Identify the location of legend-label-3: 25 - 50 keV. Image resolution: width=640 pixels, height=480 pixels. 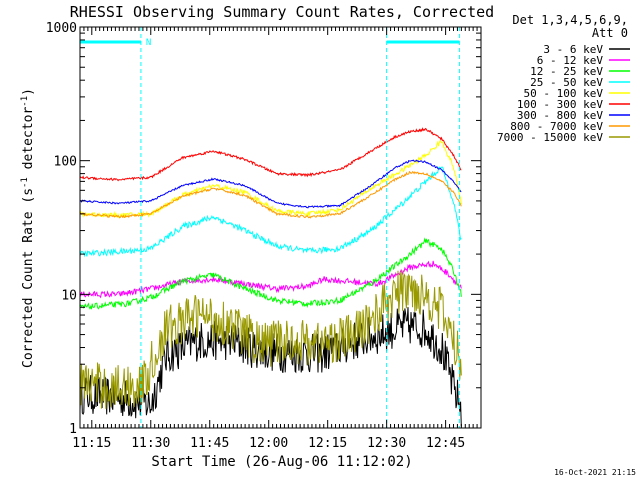
(566, 82).